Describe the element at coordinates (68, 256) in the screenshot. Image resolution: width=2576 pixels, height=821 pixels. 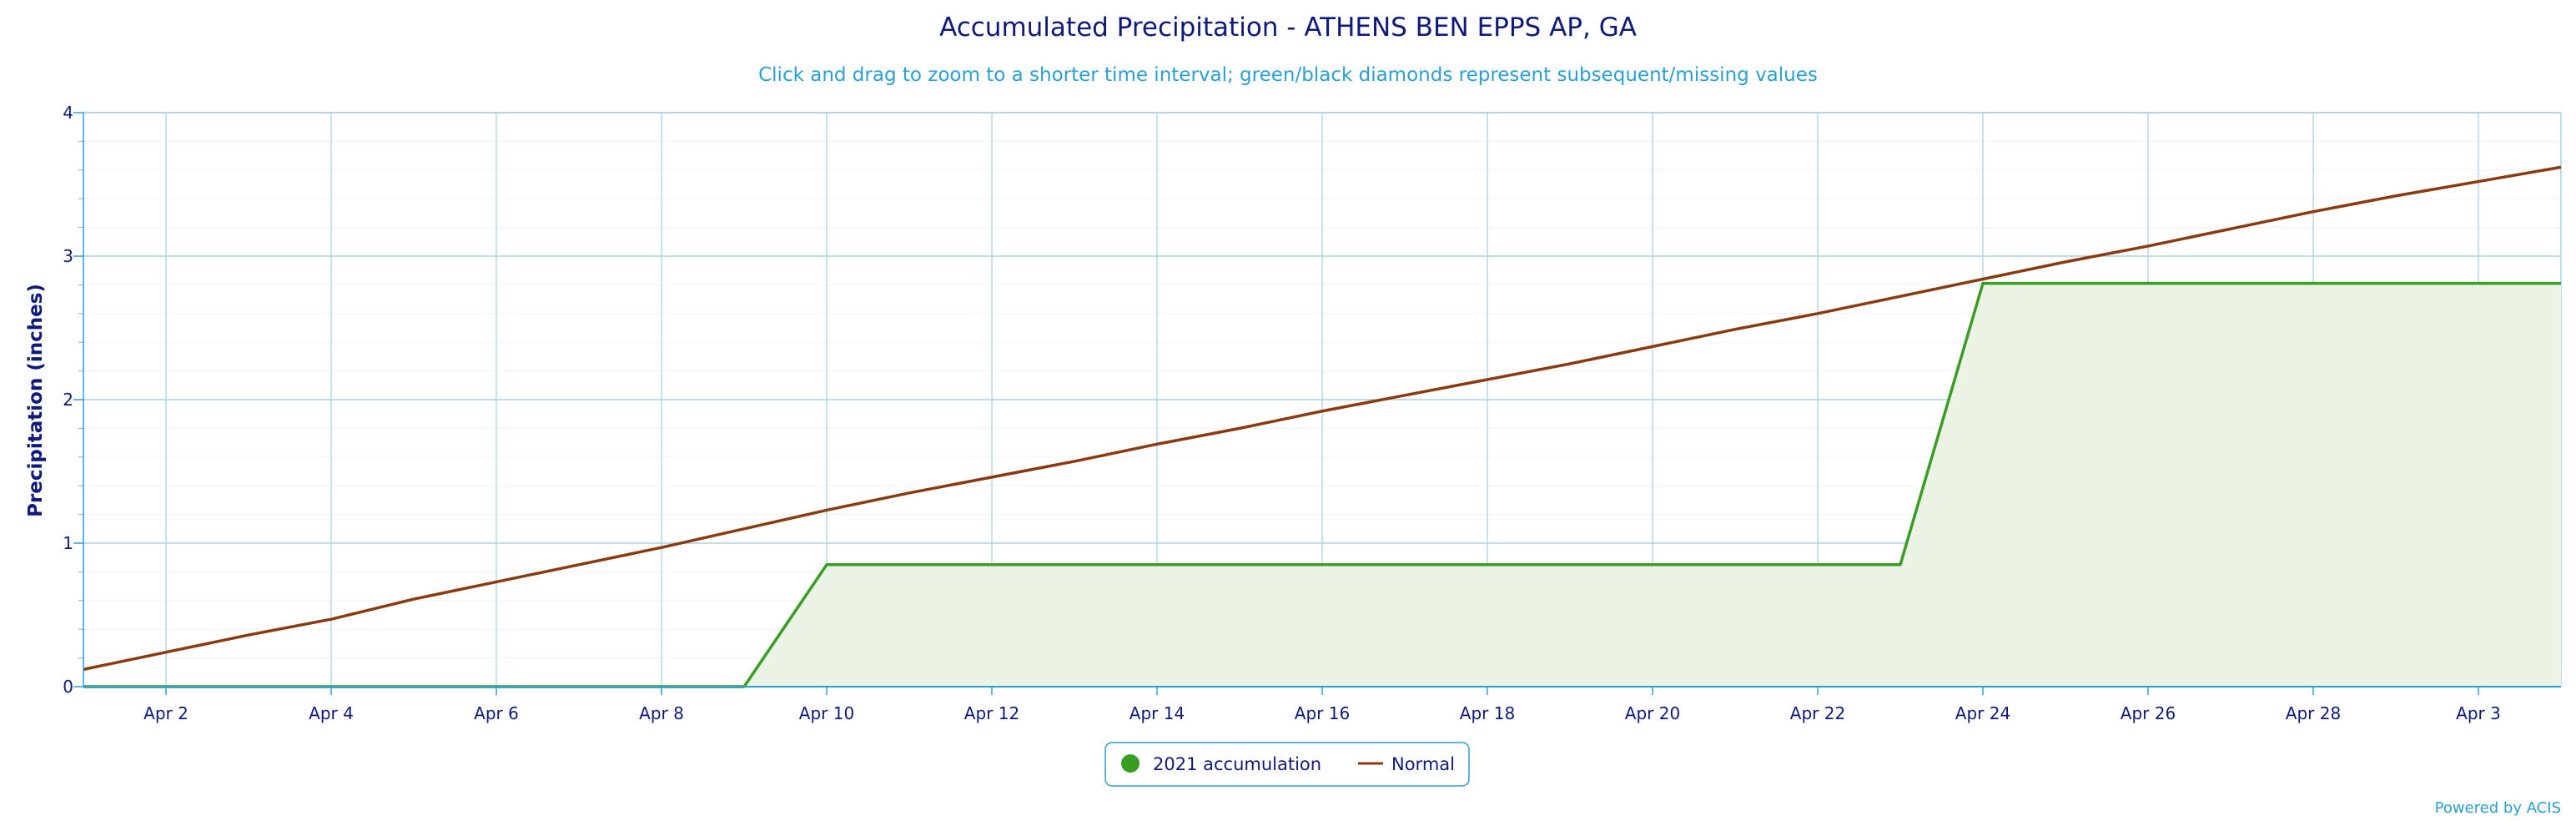
I see `y-tick-label: 3` at that location.